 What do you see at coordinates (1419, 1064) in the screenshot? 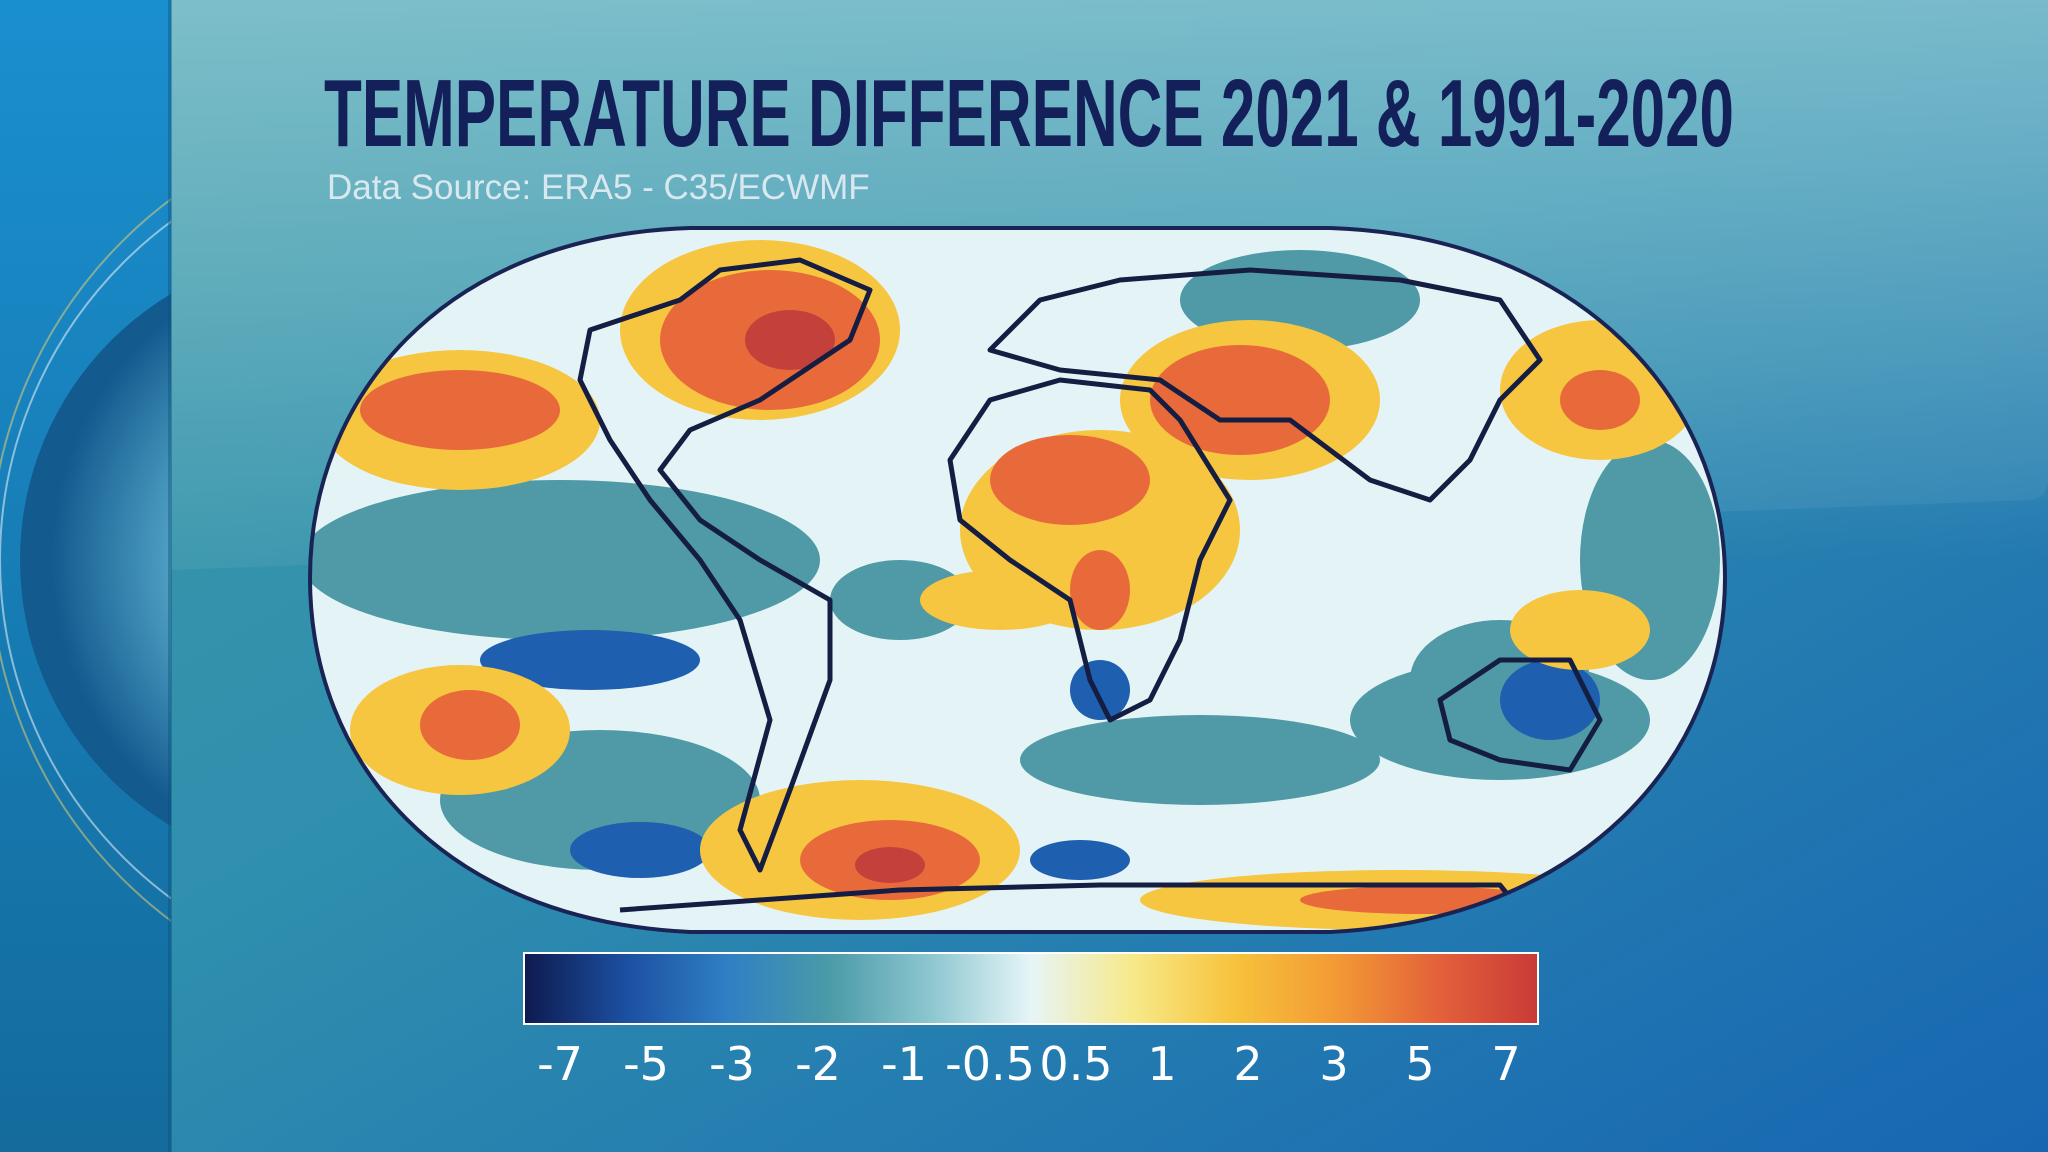
I see `colorbar-tick-label: 5` at bounding box center [1419, 1064].